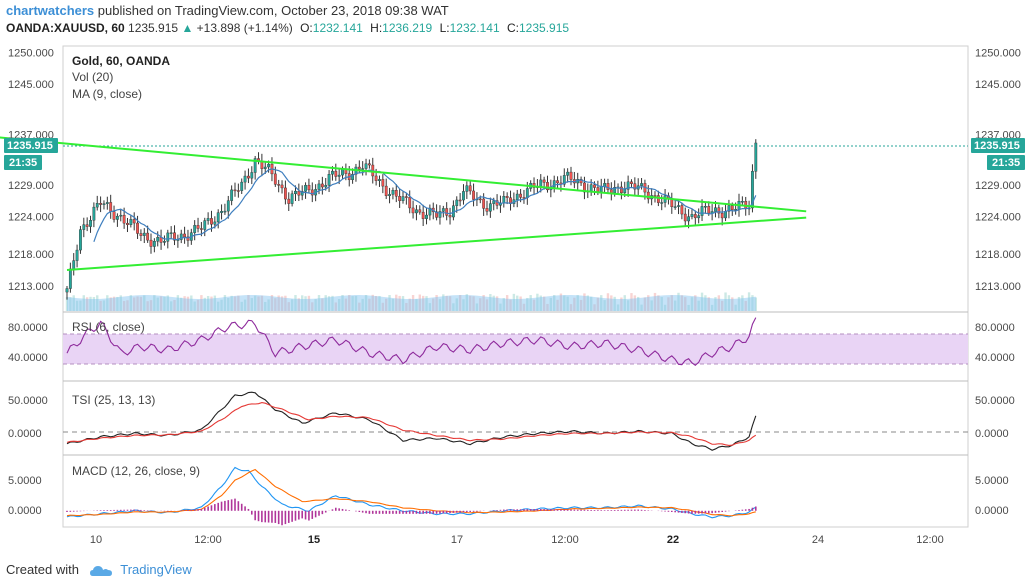 This screenshot has width=1031, height=587. I want to click on tradingview-brand-link: TradingView, so click(156, 569).